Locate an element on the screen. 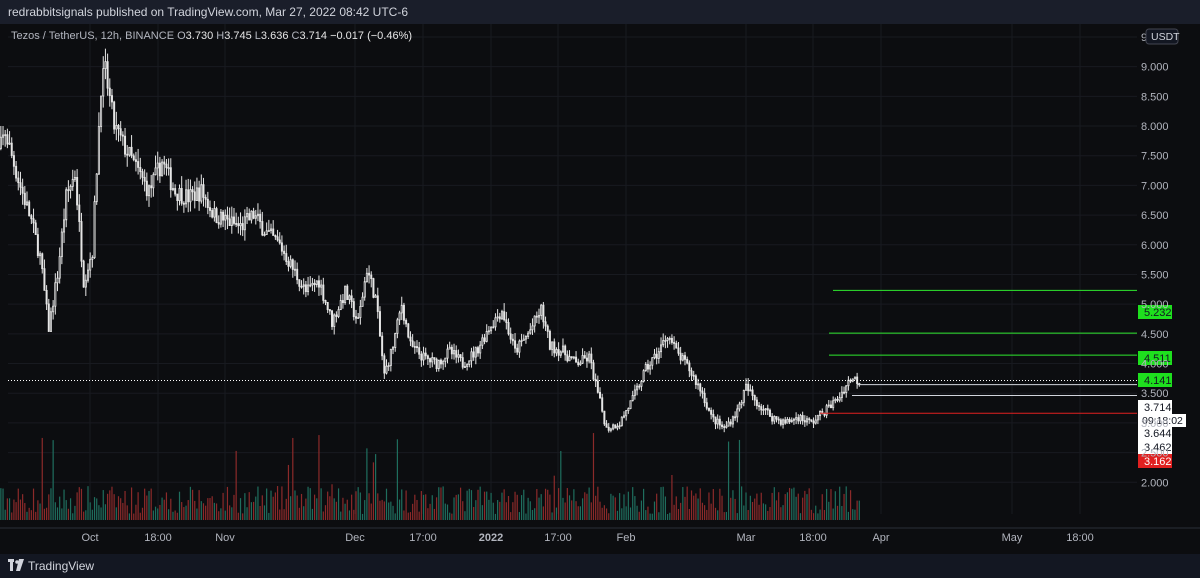 The width and height of the screenshot is (1200, 578). tradingview-brand: TradingView is located at coordinates (61, 566).